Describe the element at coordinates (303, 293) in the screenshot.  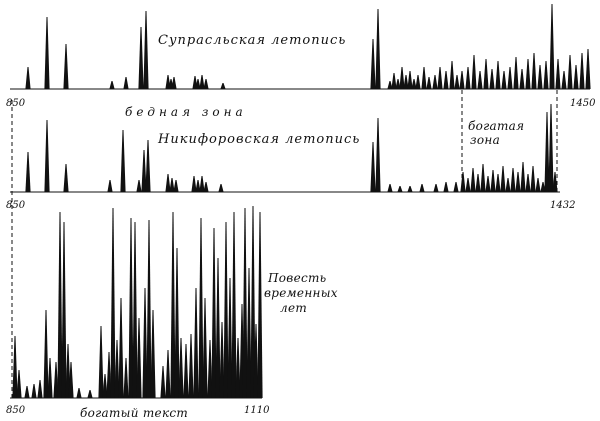
I see `title-povest: Повесть временных лет` at that location.